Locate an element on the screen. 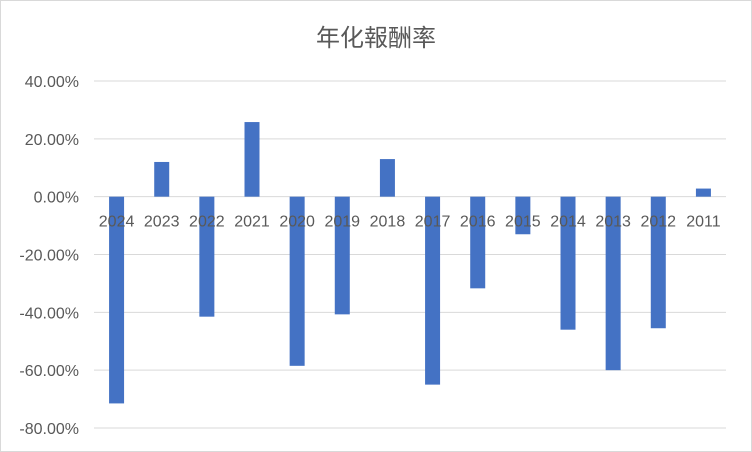 This screenshot has width=752, height=452. x-category-label: 2019 is located at coordinates (342, 222).